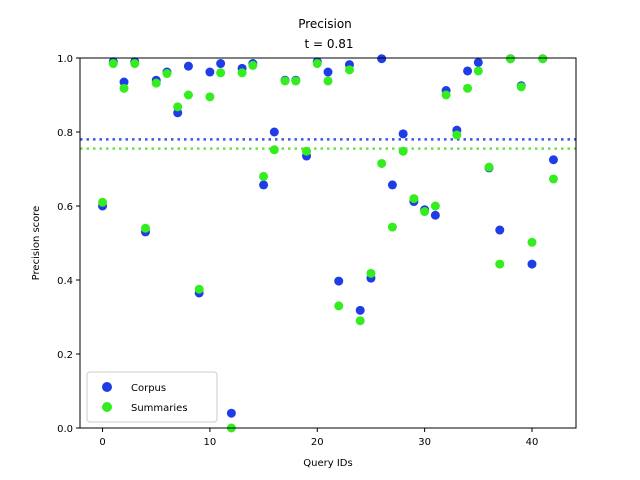 This screenshot has height=480, width=640. What do you see at coordinates (65, 133) in the screenshot?
I see `y-tick-label-0.8: 0.8` at bounding box center [65, 133].